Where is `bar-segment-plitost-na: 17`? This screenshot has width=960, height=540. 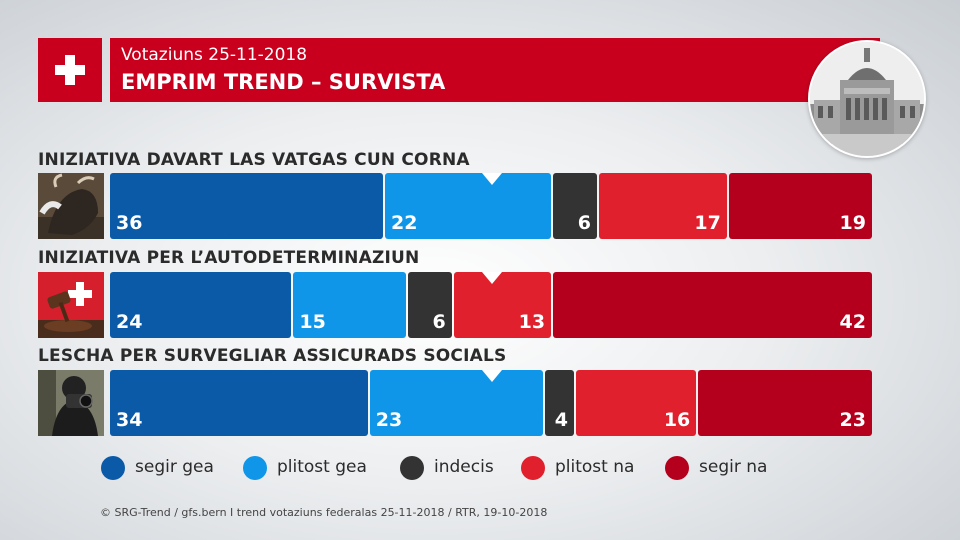
bar-segment-plitost-na: 17 is located at coordinates (662, 206).